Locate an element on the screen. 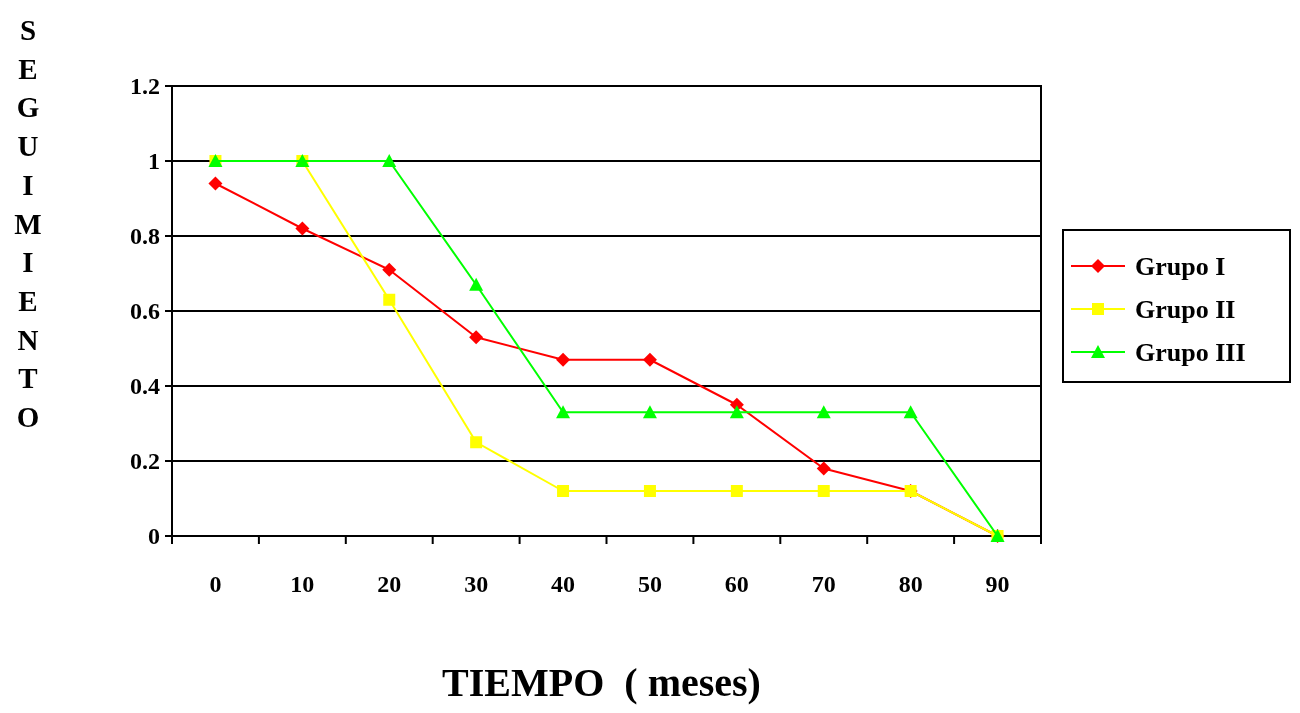 This screenshot has width=1300, height=713. x-tick-label: 30 is located at coordinates (476, 584).